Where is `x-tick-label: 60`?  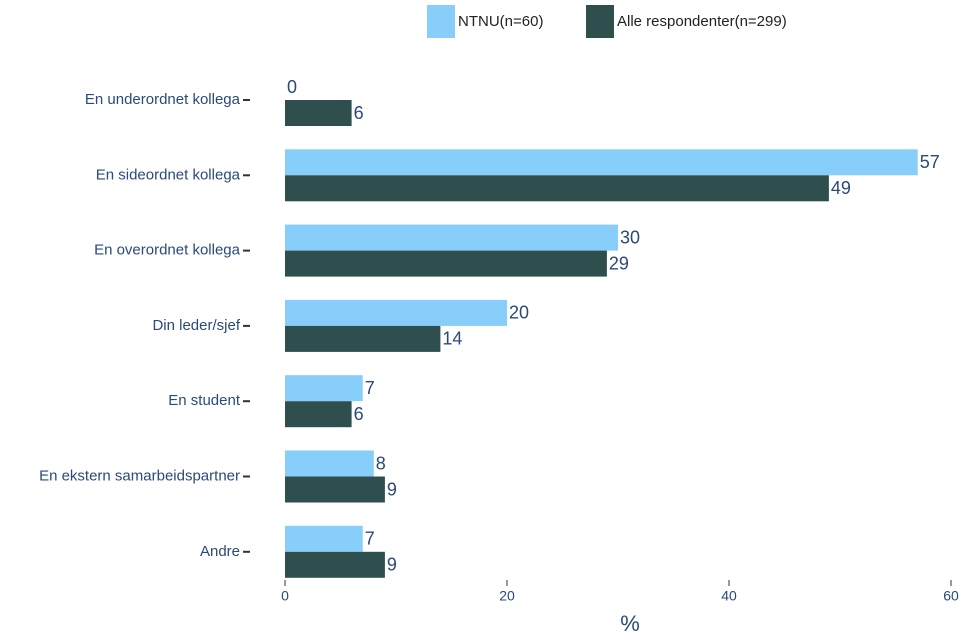
x-tick-label: 60 is located at coordinates (951, 596).